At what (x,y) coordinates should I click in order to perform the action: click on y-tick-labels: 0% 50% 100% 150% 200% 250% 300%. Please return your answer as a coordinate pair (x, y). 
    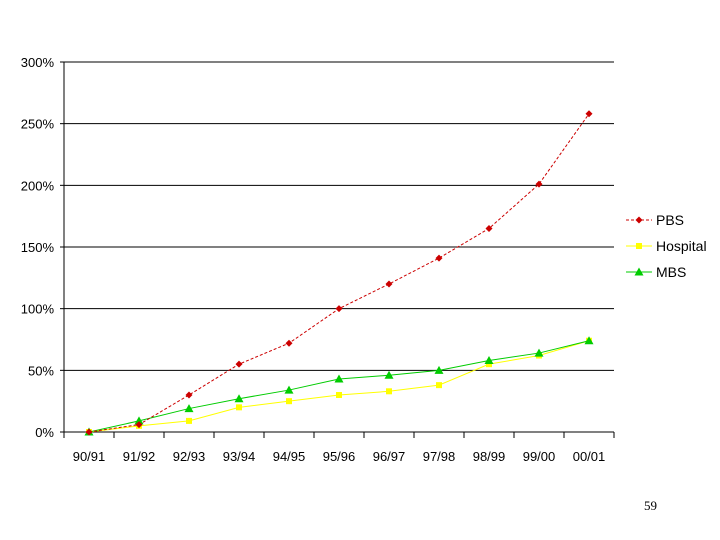
    Looking at the image, I should click on (38, 247).